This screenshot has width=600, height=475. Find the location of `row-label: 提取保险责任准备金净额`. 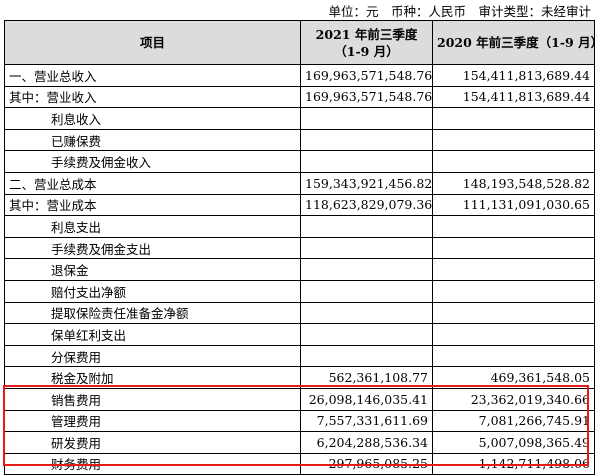

row-label: 提取保险责任准备金净额 is located at coordinates (152, 313).